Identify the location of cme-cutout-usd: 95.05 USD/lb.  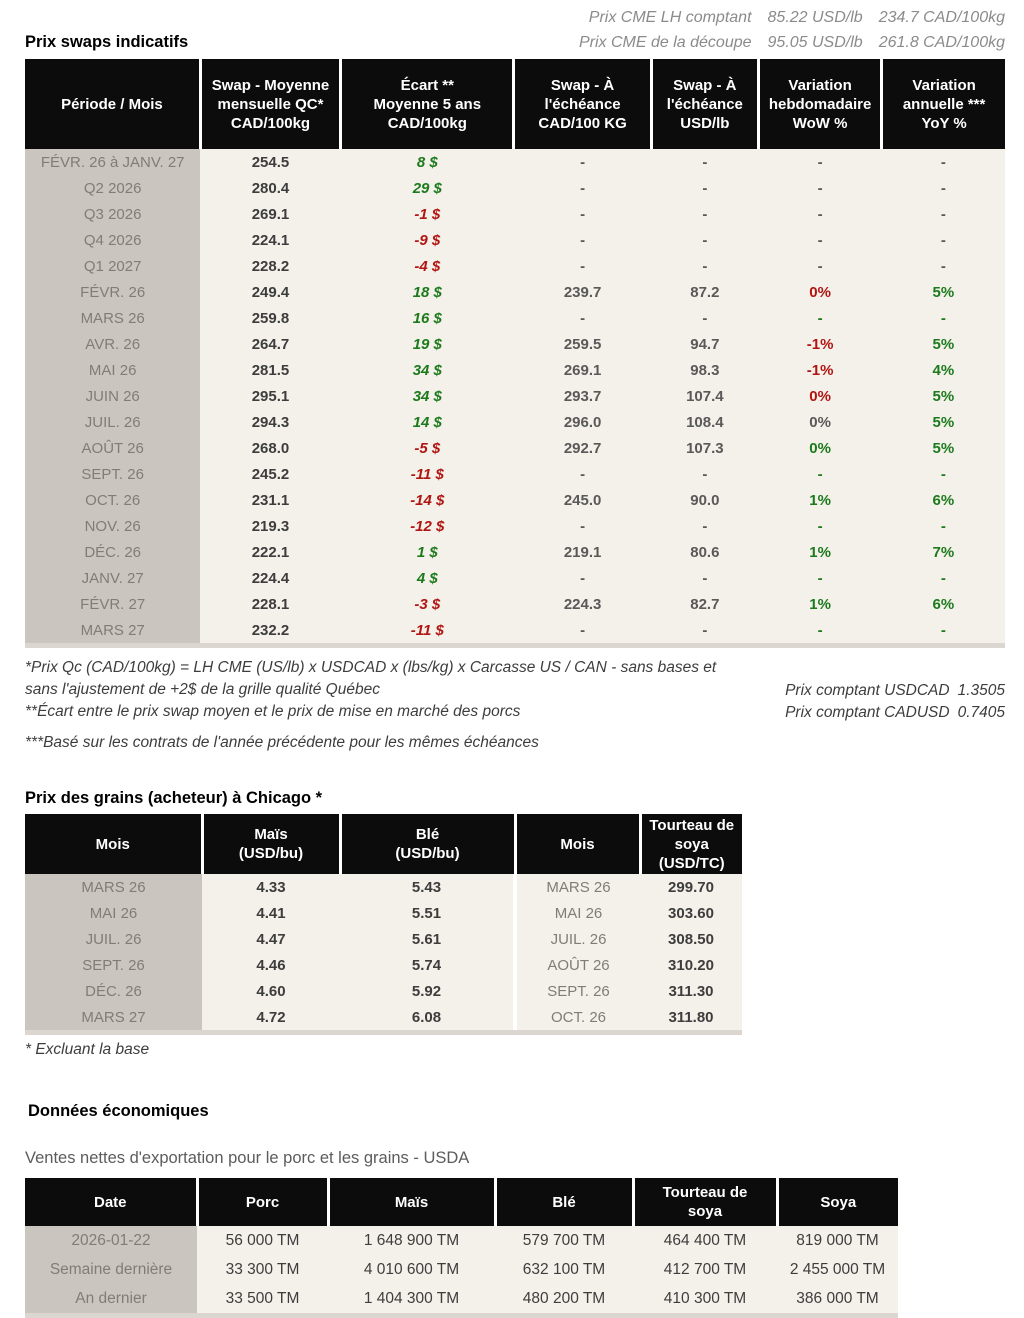
(815, 42).